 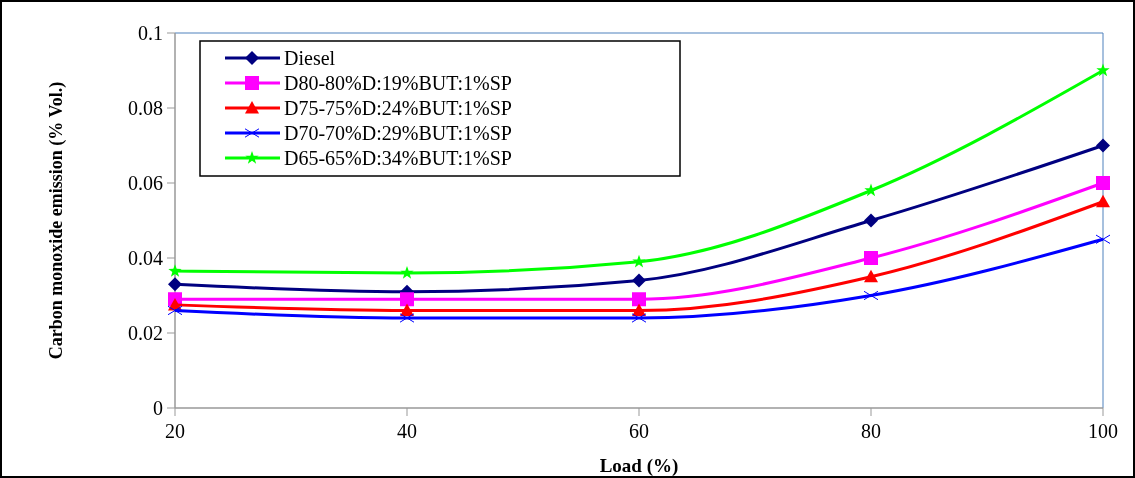 What do you see at coordinates (310, 58) in the screenshot?
I see `legend-label: Diesel` at bounding box center [310, 58].